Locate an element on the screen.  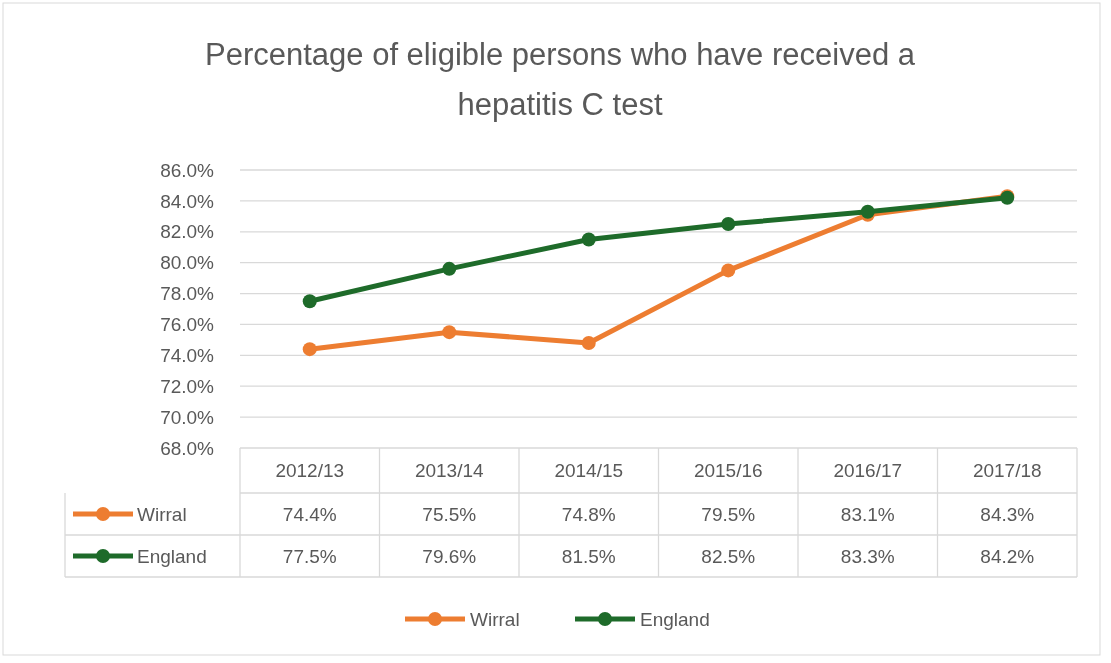
data-label: 74.8% is located at coordinates (588, 514).